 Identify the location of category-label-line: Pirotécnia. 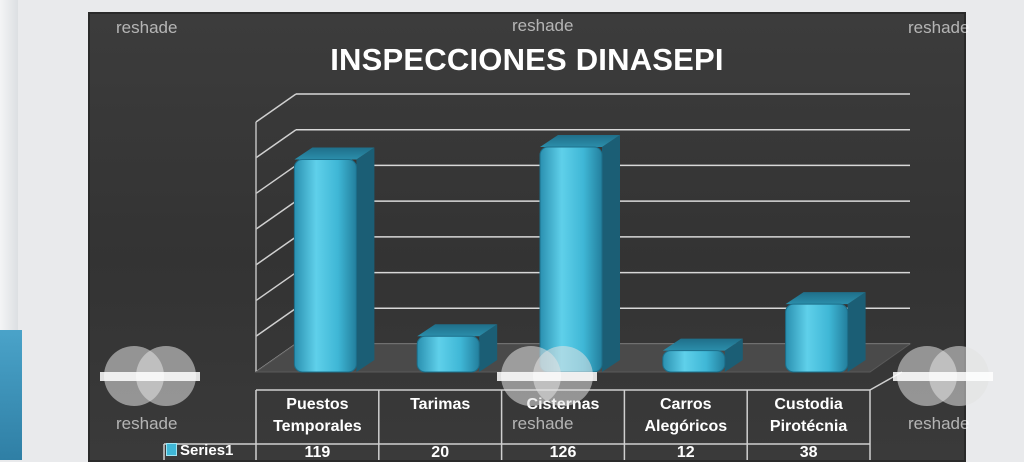
(808, 426).